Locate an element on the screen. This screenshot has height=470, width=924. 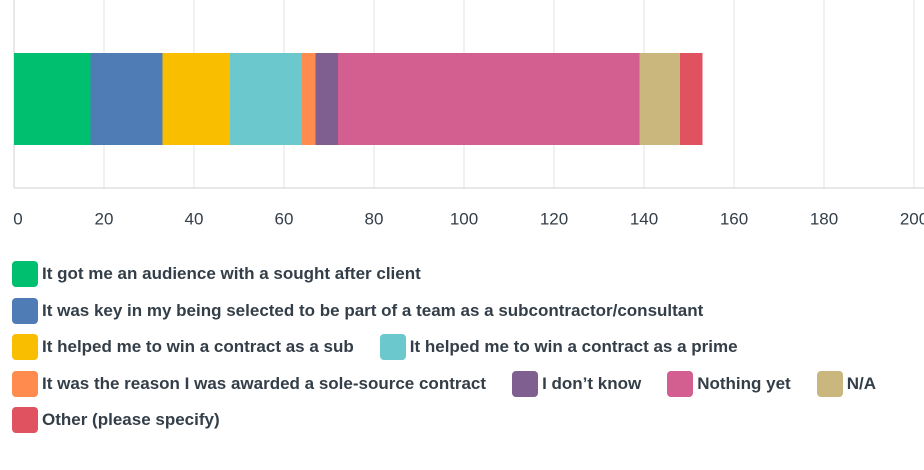
legend-item: It helped me to win a contract as a sub is located at coordinates (183, 347).